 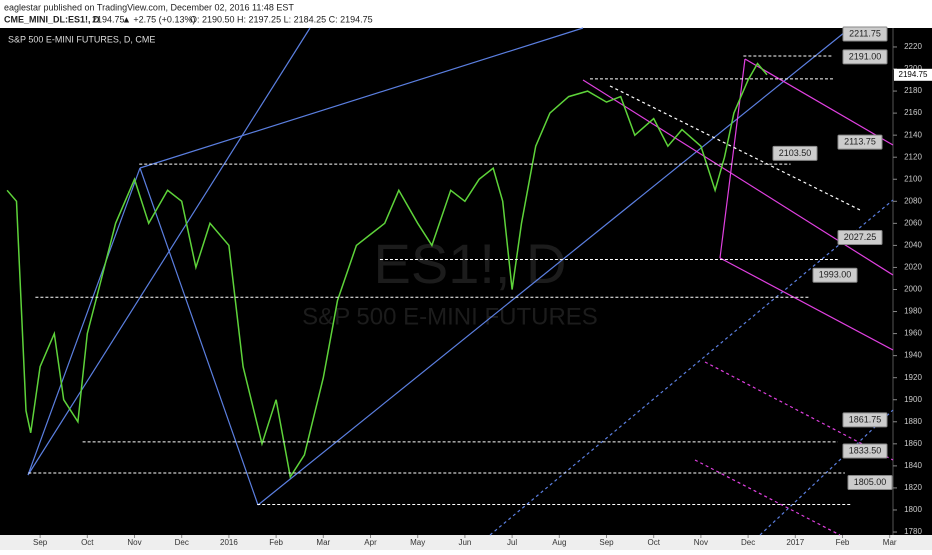 I want to click on y-tick-label: 1800, so click(x=913, y=509).